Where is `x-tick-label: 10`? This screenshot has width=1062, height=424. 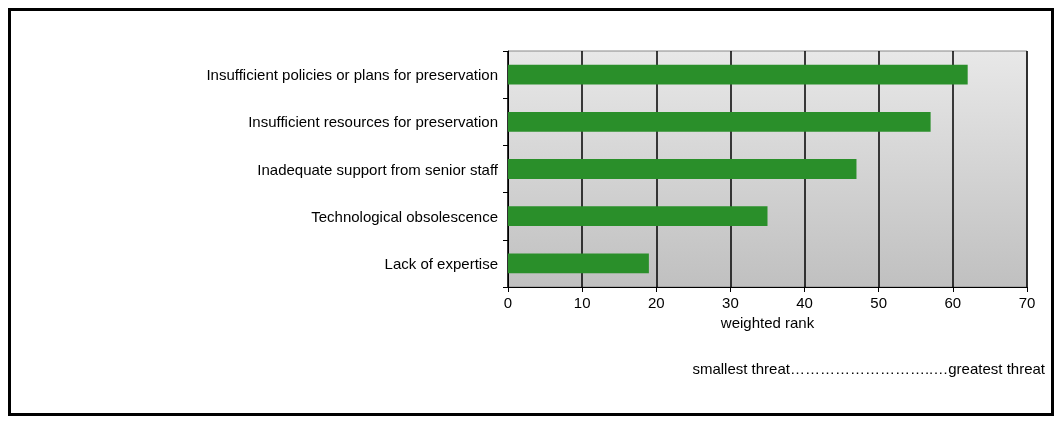
x-tick-label: 10 is located at coordinates (582, 302).